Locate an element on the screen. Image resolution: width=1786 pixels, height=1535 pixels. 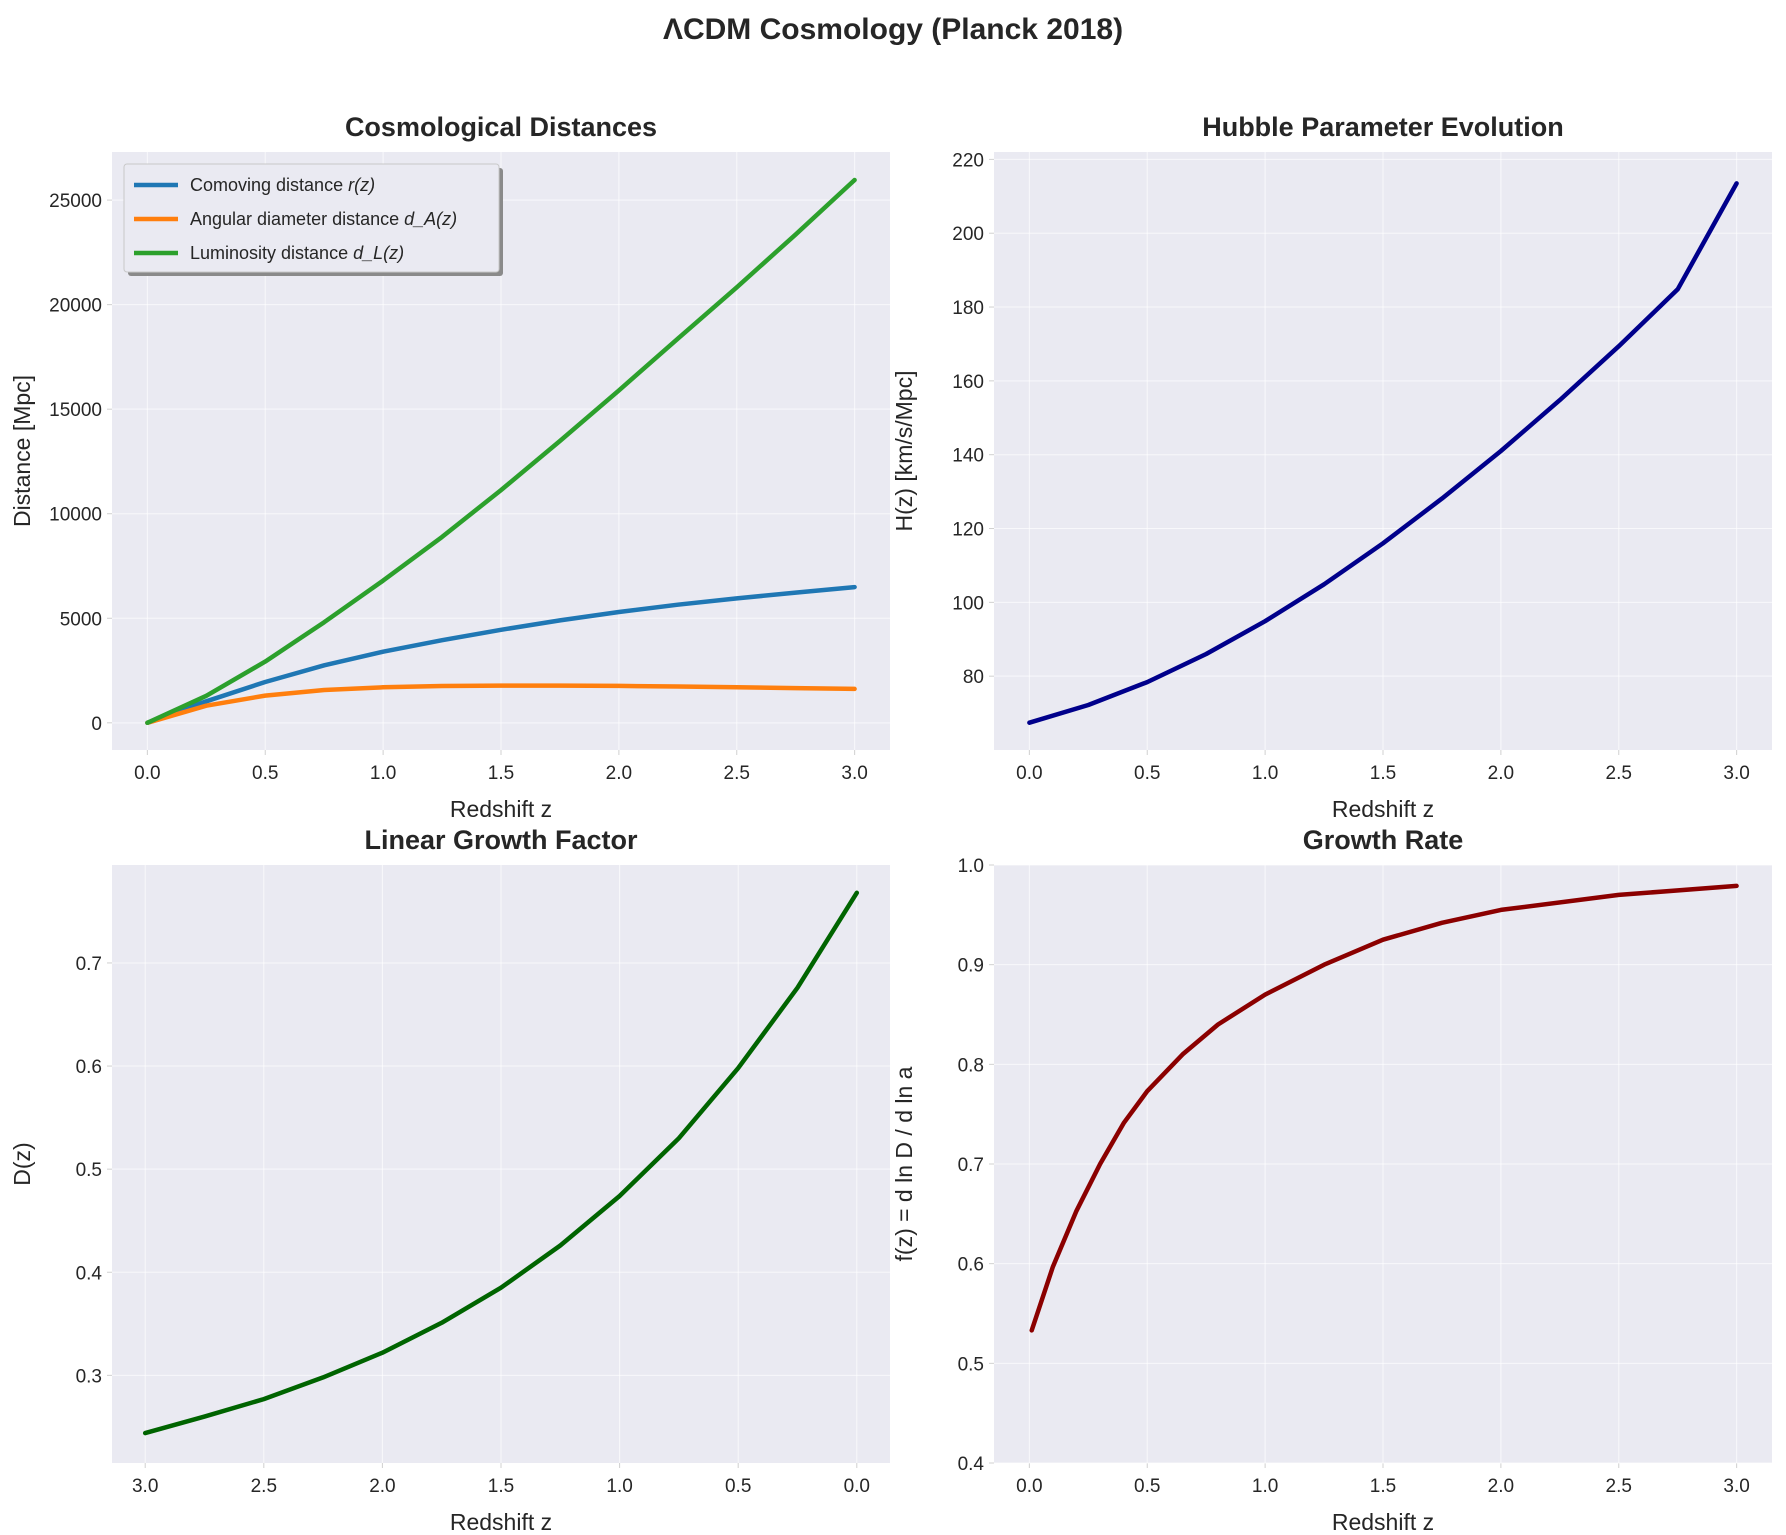
legend-box is located at coordinates (311, 218).